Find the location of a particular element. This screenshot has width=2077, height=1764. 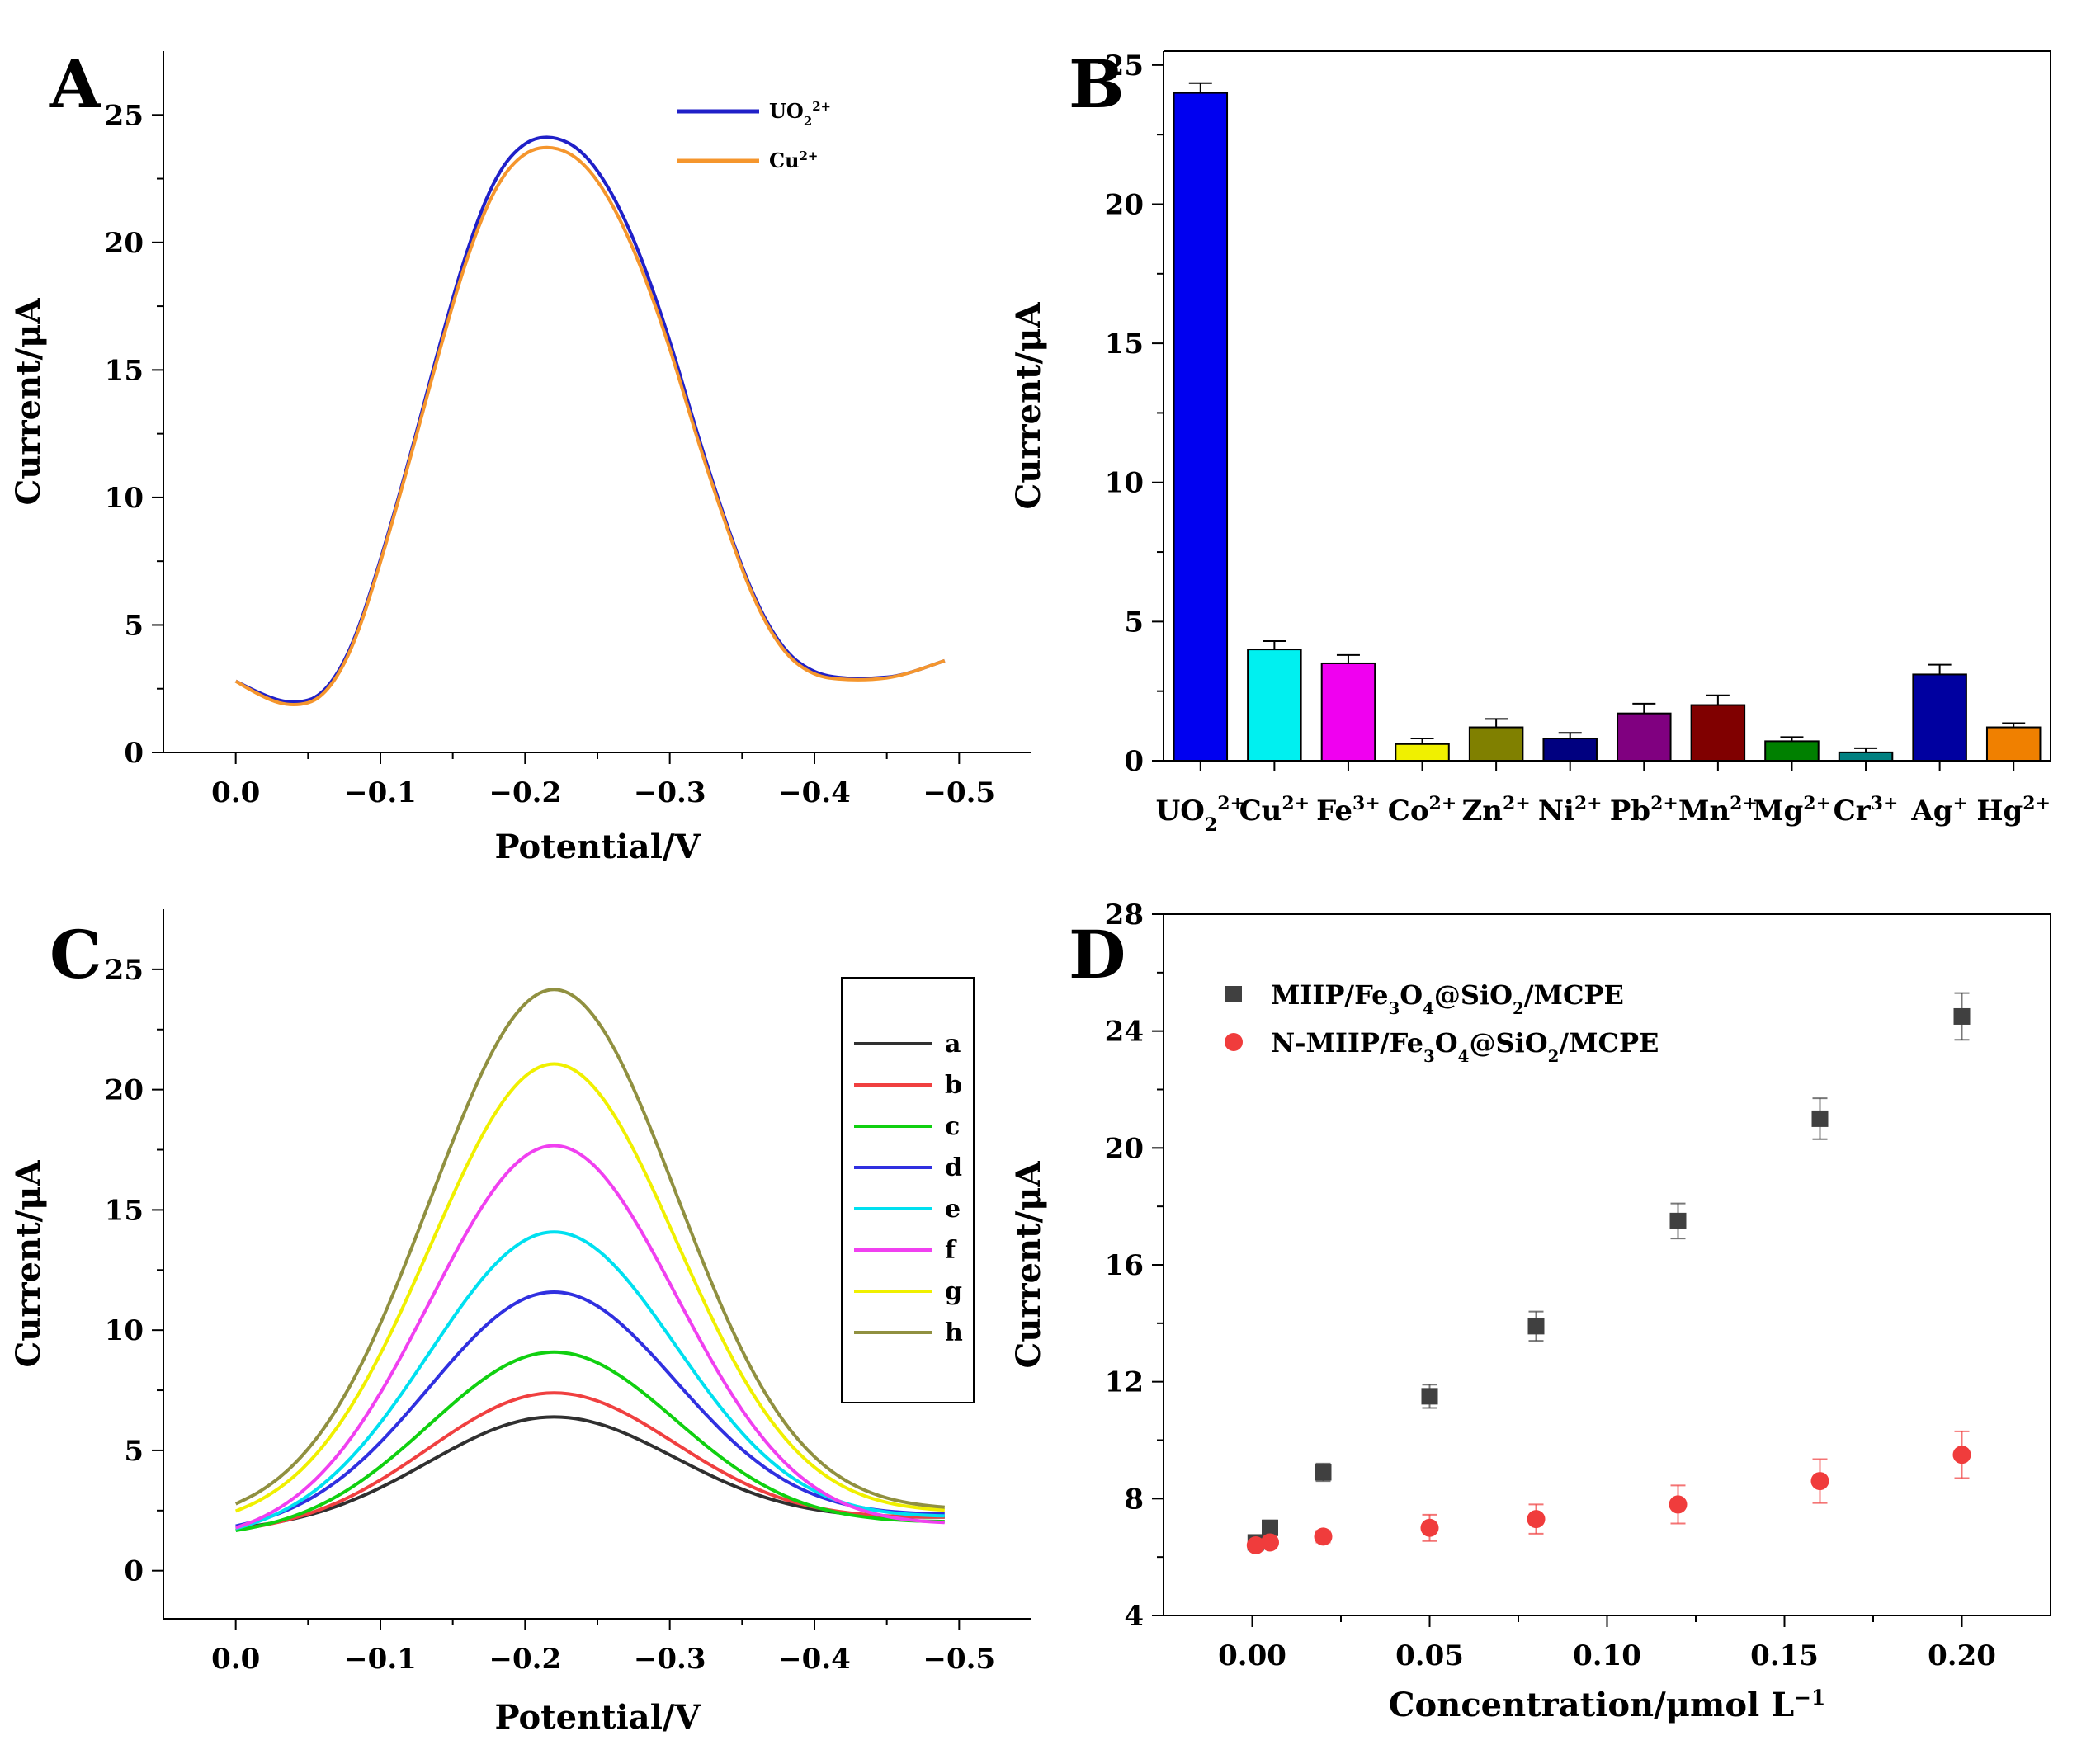

panel-a-y-axis-title: Current/μA is located at coordinates (28, 402).